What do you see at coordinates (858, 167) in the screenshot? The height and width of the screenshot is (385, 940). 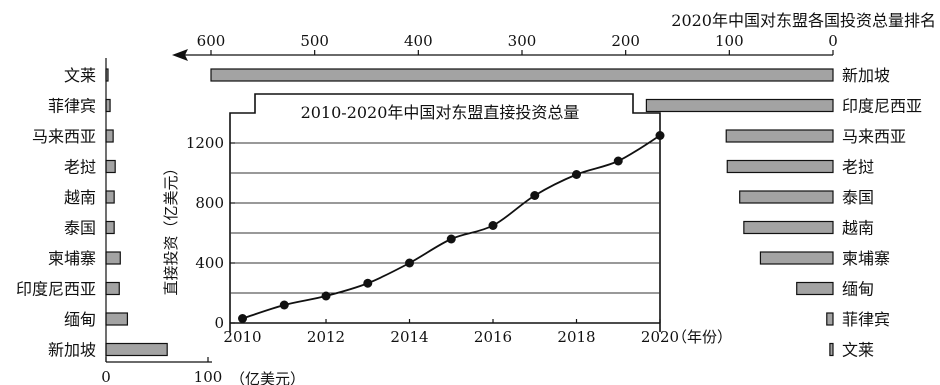 I see `ranking-country-label: 老挝` at bounding box center [858, 167].